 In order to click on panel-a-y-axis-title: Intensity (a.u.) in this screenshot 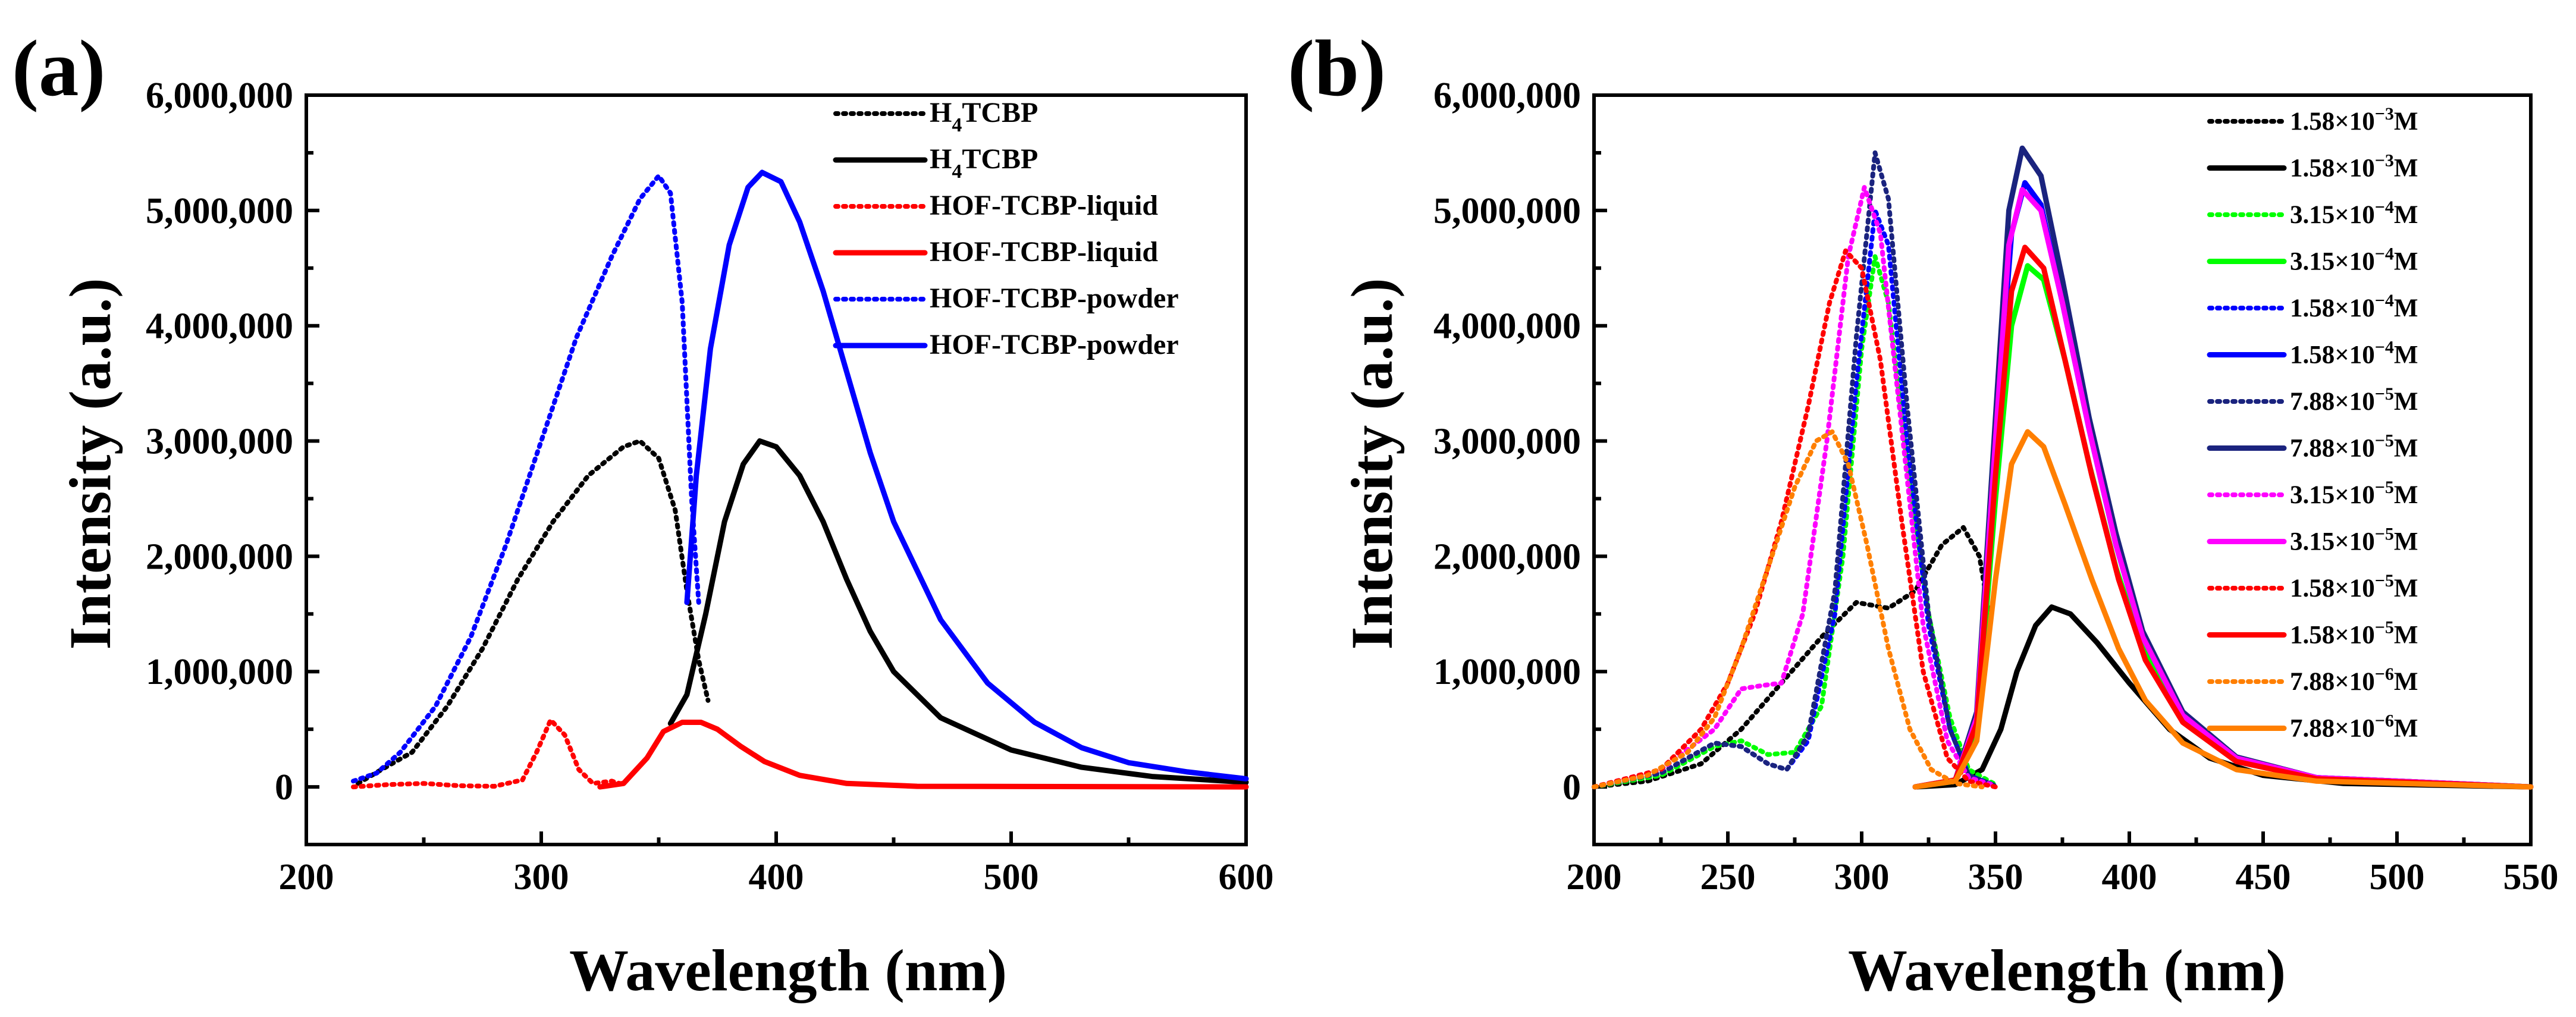, I will do `click(90, 463)`.